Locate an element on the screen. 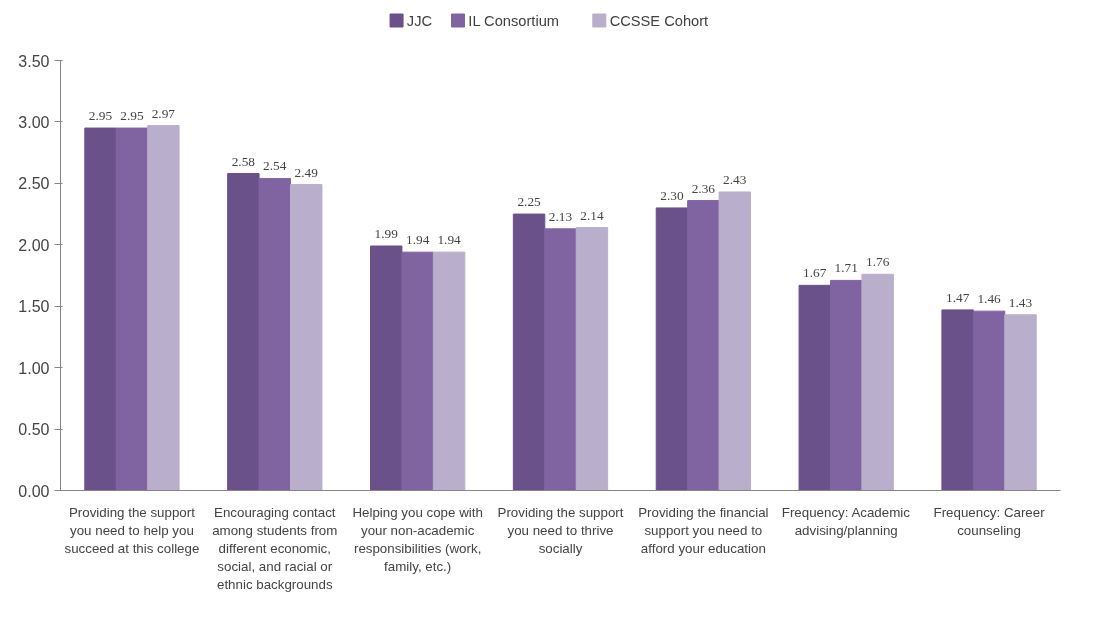 The width and height of the screenshot is (1097, 625). legend-label: CCSSE Cohort is located at coordinates (659, 20).